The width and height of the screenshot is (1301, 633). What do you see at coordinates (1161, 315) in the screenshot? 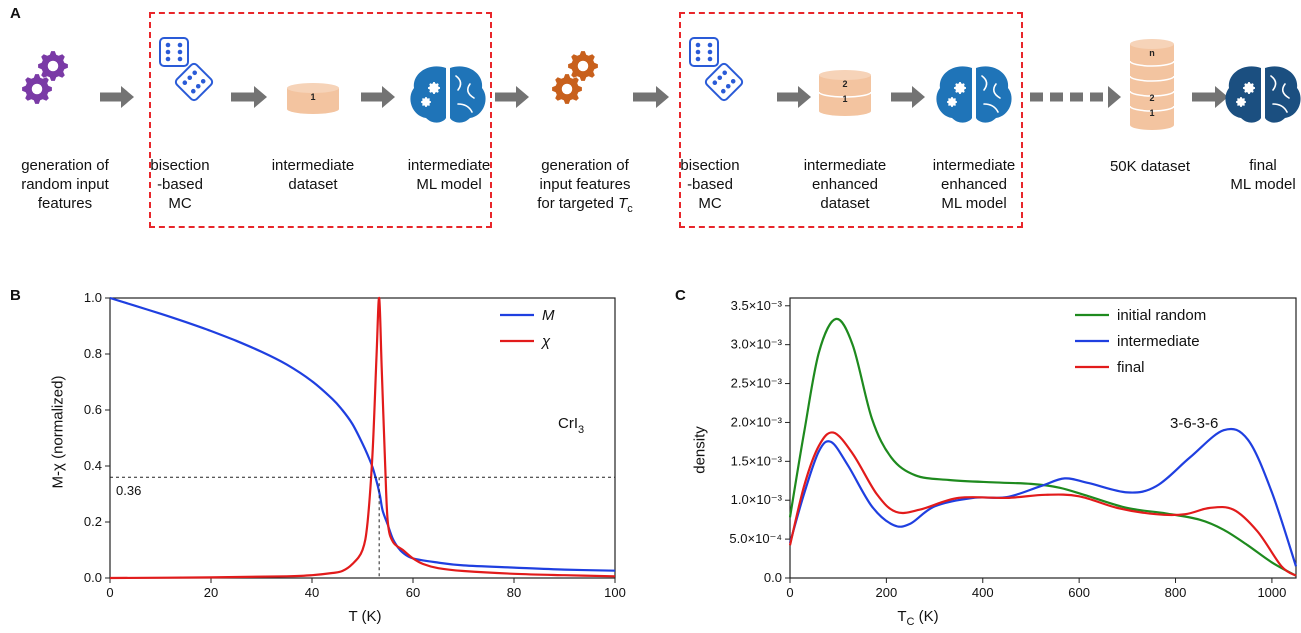
I see `legend-label: initial random` at bounding box center [1161, 315].